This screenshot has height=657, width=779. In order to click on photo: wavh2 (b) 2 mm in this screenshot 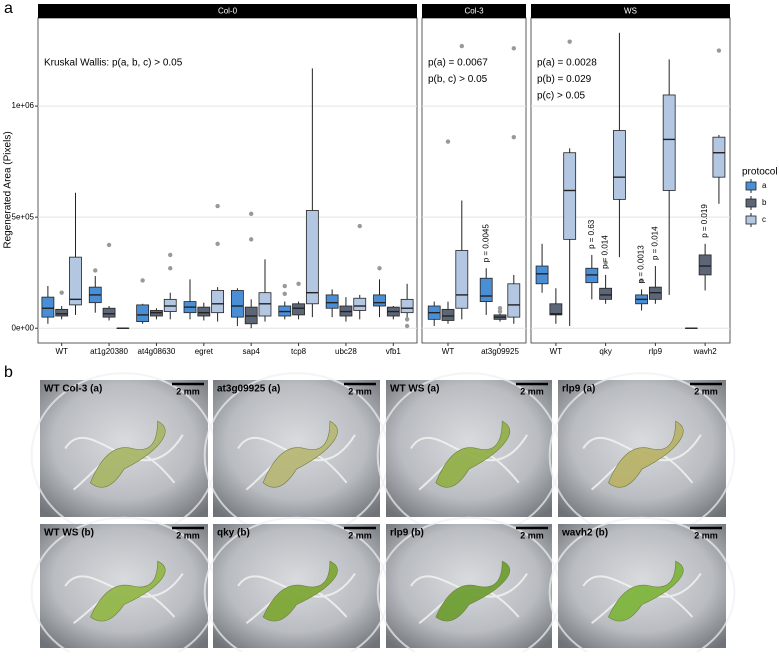, I will do `click(642, 585)`.